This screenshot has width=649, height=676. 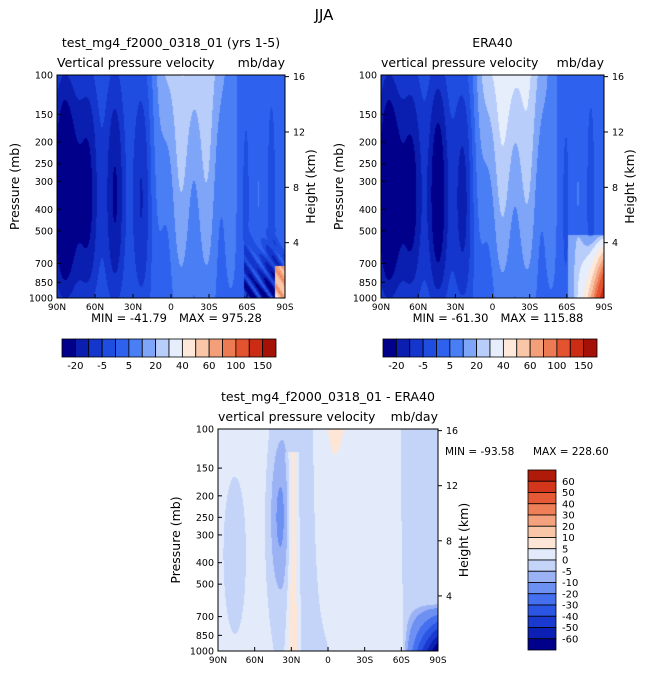 What do you see at coordinates (493, 308) in the screenshot?
I see `x-tick-label: 0` at bounding box center [493, 308].